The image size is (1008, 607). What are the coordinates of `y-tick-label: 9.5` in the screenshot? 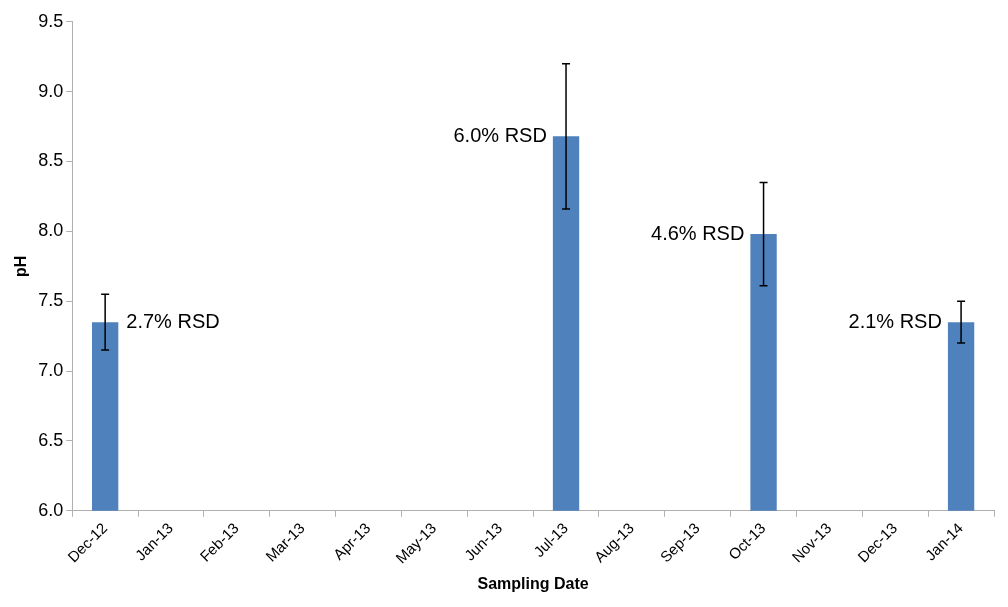 It's located at (51, 20).